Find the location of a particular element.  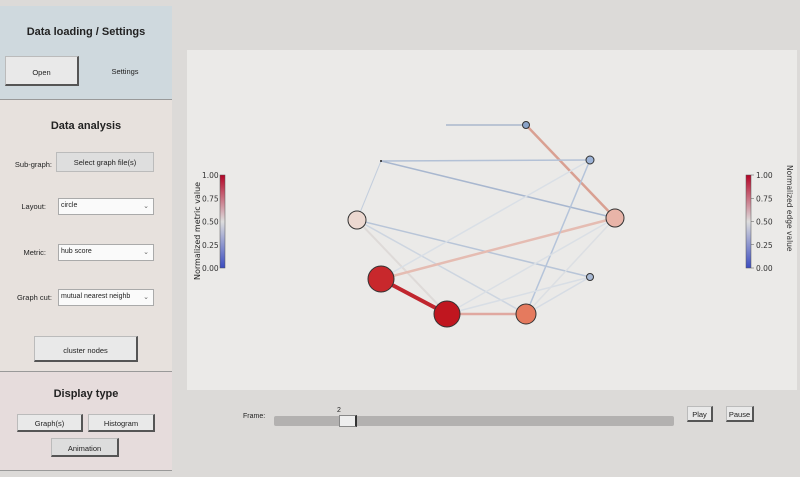

edge-colorbar-label: Normalized edge value is located at coordinates (789, 208).